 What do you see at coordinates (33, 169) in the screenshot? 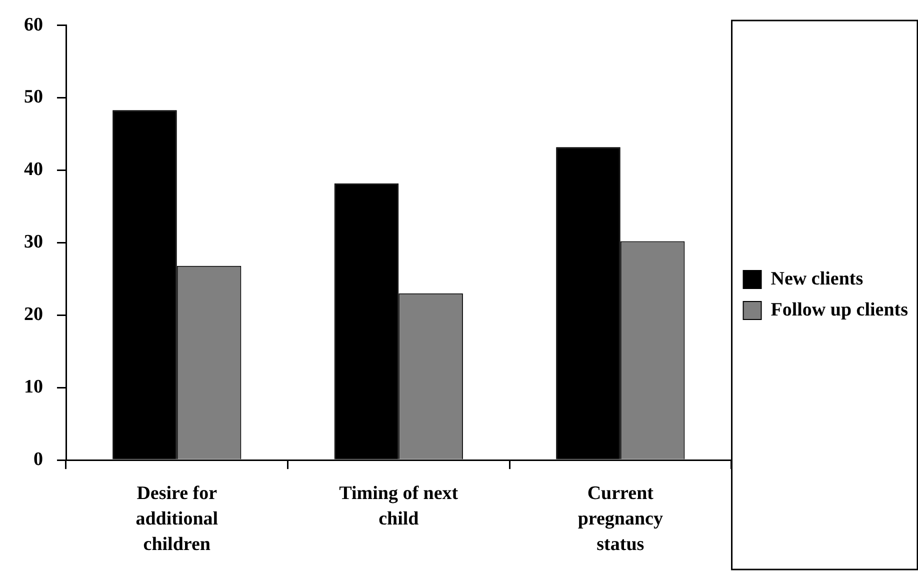
I see `y-tick-label: 40` at bounding box center [33, 169].